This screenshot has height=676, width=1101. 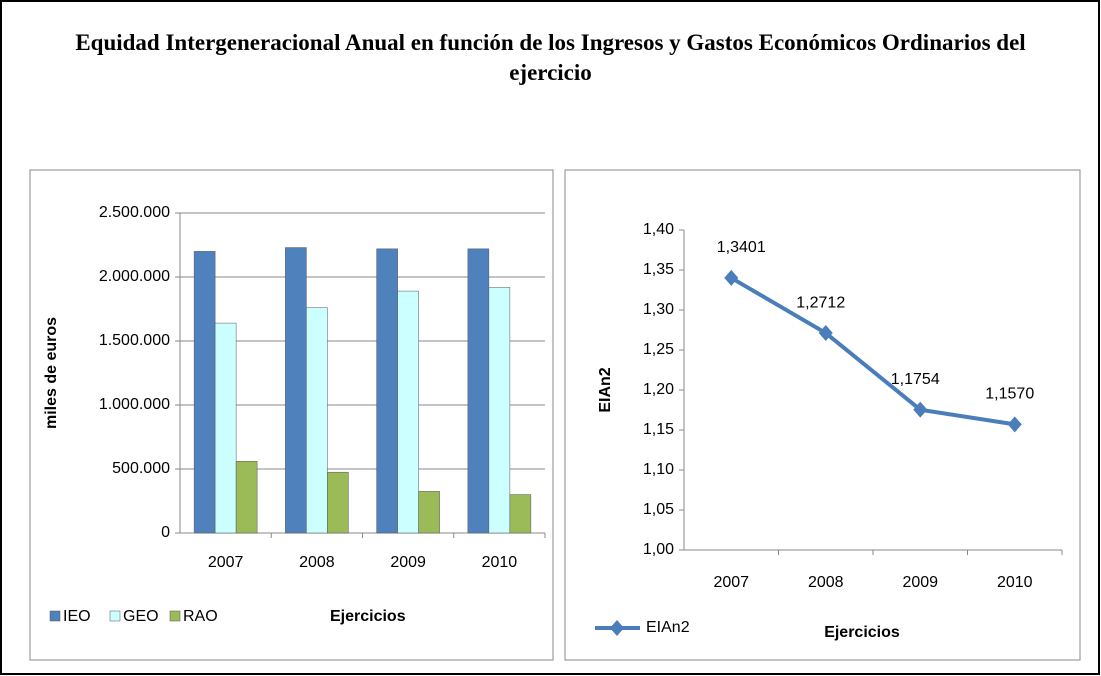 I want to click on data-label: 1,1754, so click(x=915, y=379).